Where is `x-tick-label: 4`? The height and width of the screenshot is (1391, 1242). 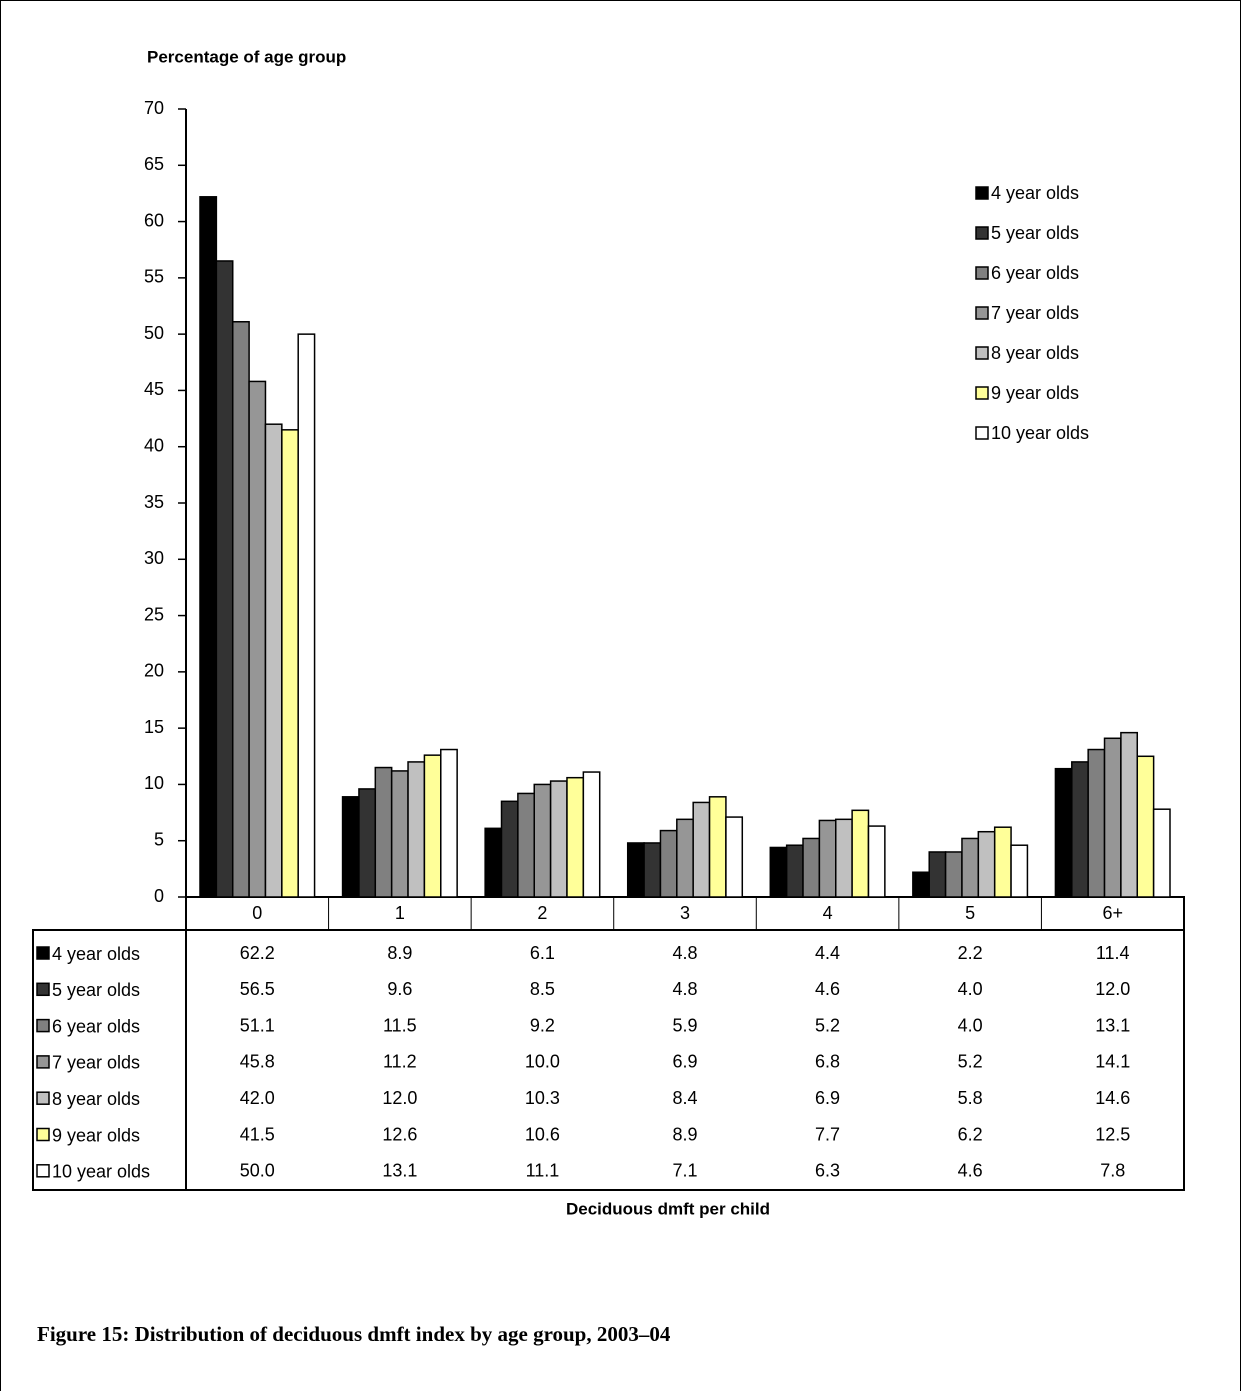
x-tick-label: 4 is located at coordinates (828, 913).